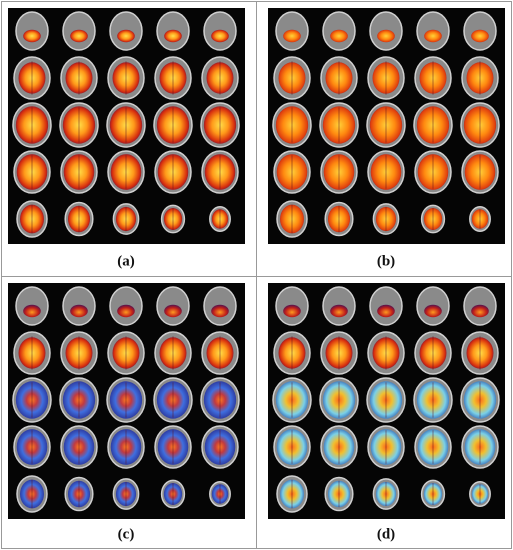 Image resolution: width=513 pixels, height=550 pixels. What do you see at coordinates (386, 261) in the screenshot?
I see `panel-label: (b)` at bounding box center [386, 261].